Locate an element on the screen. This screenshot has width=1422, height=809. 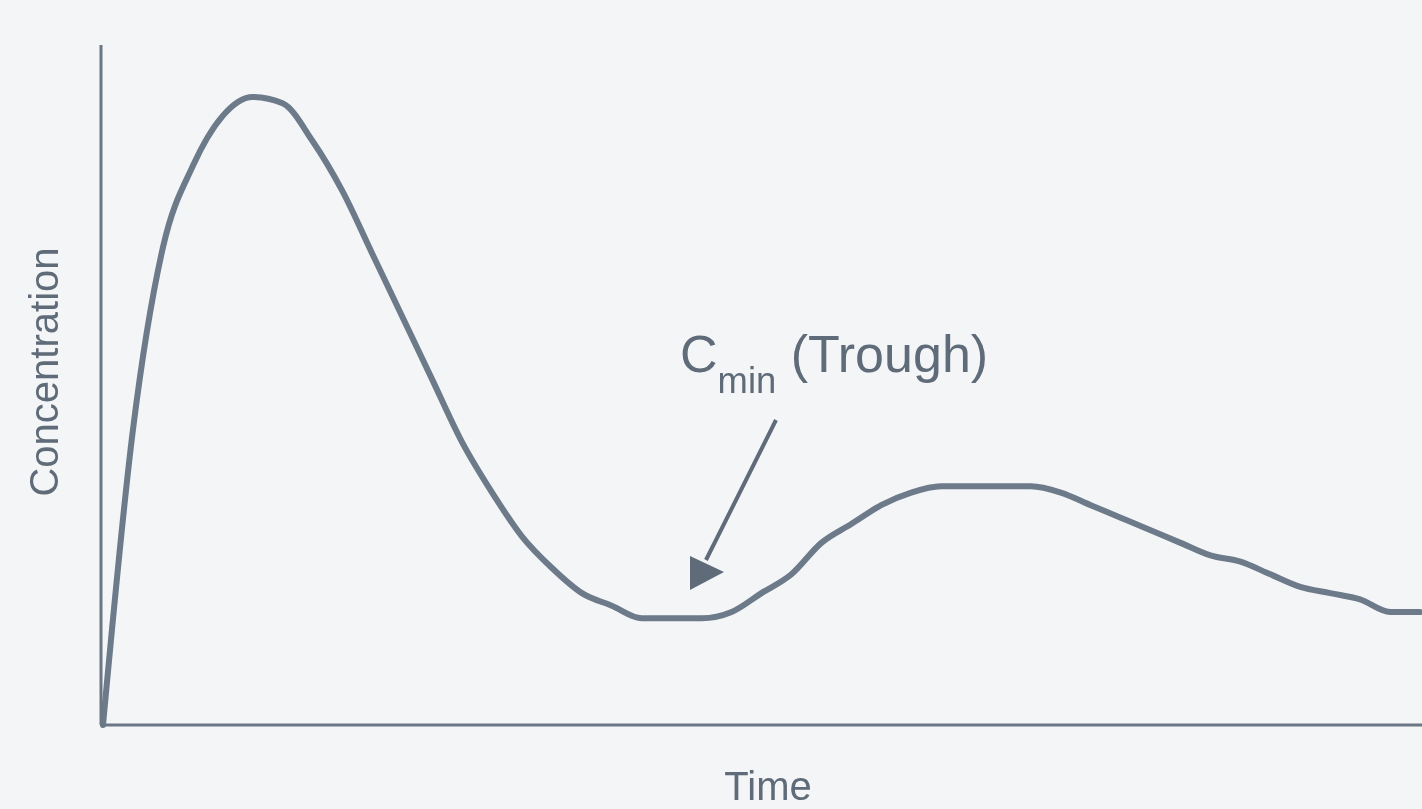
y-axis-title: Concentration is located at coordinates (44, 372).